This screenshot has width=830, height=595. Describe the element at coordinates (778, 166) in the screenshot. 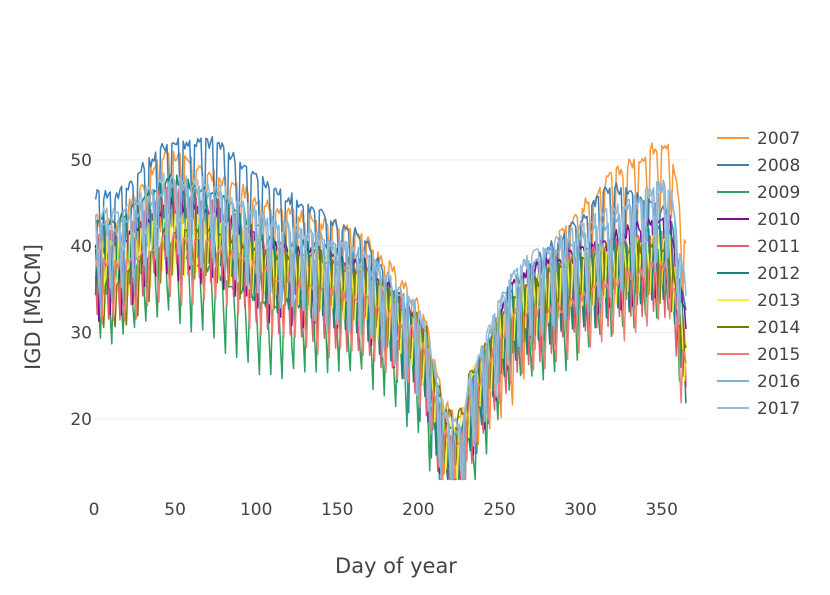

I see `legend-label-2008: 2008` at that location.